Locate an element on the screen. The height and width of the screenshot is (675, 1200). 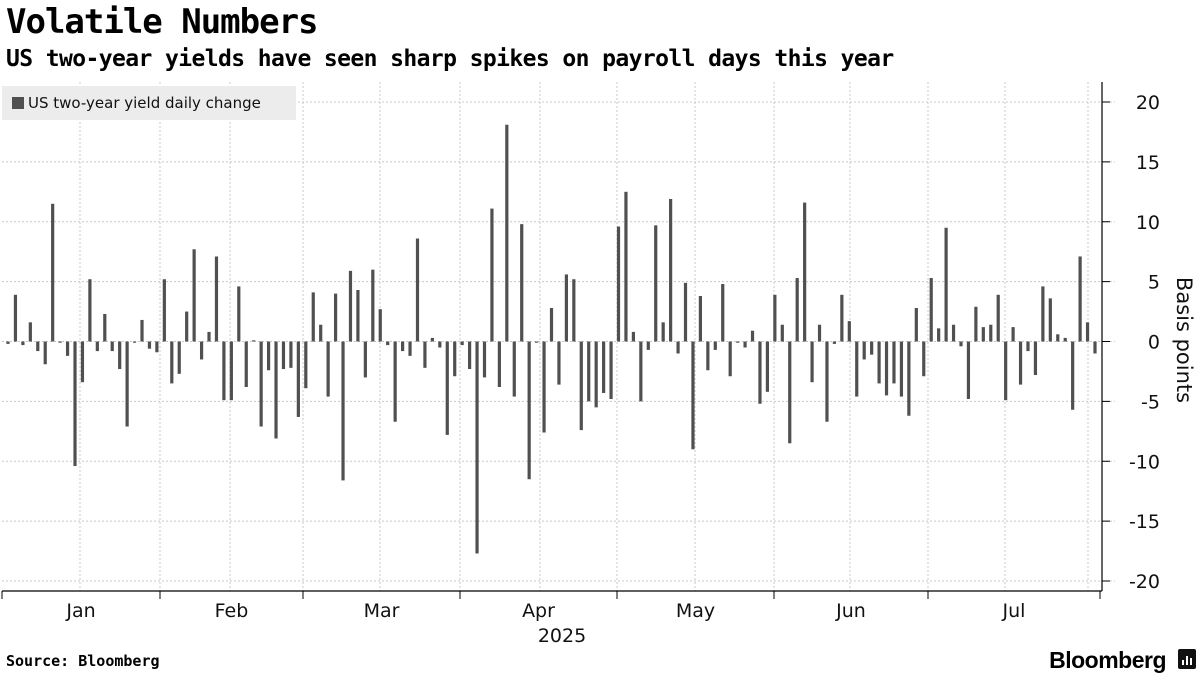
x-tick-label: Jan is located at coordinates (80, 611).